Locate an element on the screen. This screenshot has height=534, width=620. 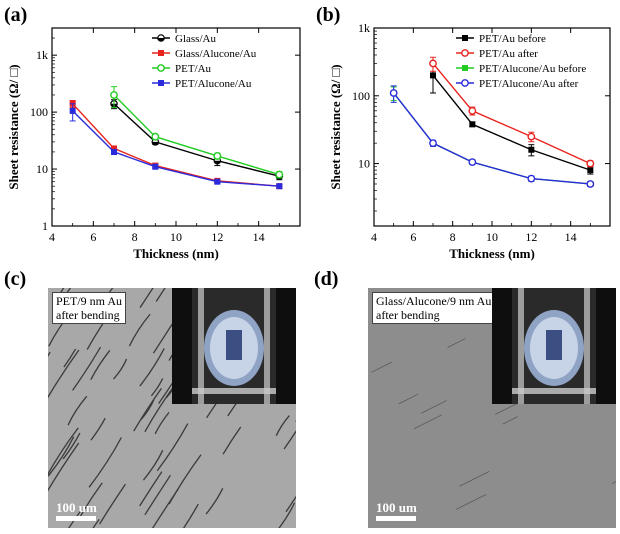
x-axis-label-a: Thickness (nm) is located at coordinates (176, 253).